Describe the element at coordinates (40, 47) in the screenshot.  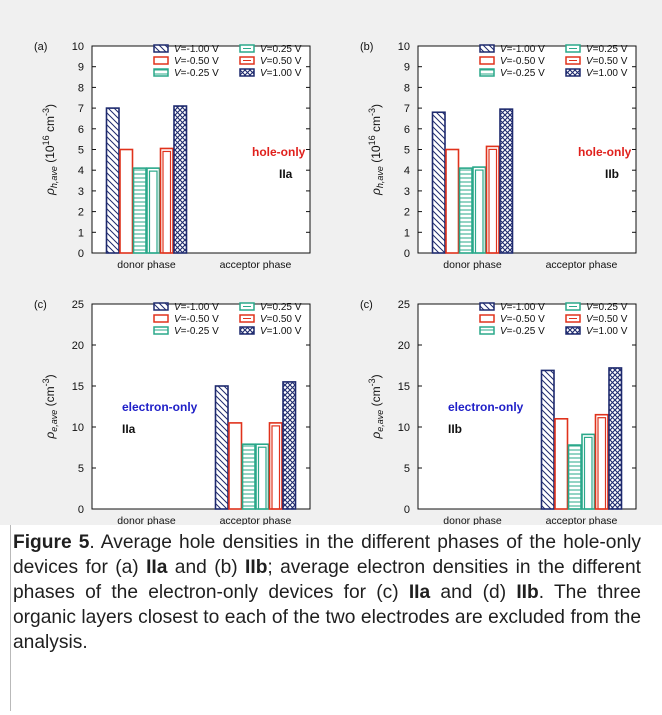
I see `panel-label: (a)` at that location.